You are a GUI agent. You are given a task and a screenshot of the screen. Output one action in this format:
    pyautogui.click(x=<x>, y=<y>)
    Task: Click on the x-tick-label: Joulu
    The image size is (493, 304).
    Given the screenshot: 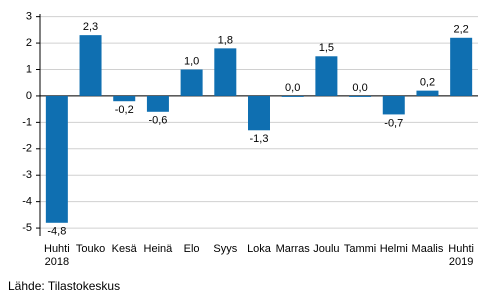 What is the action you would take?
    pyautogui.click(x=326, y=249)
    